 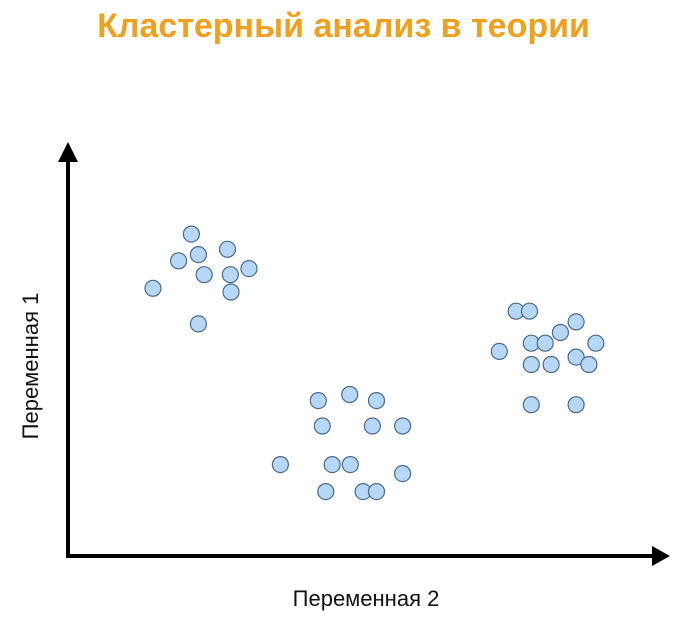 I want to click on x-axis-arrow, so click(x=661, y=556).